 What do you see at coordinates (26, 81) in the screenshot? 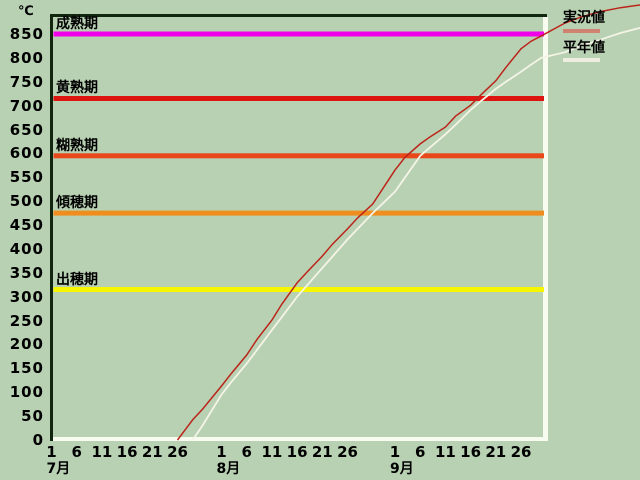
I see `y-tick-label: 750` at bounding box center [26, 81].